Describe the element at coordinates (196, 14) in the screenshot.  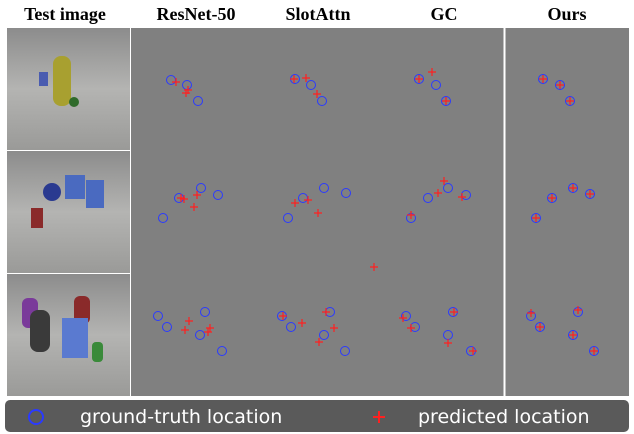
I see `header: ResNet-50` at that location.